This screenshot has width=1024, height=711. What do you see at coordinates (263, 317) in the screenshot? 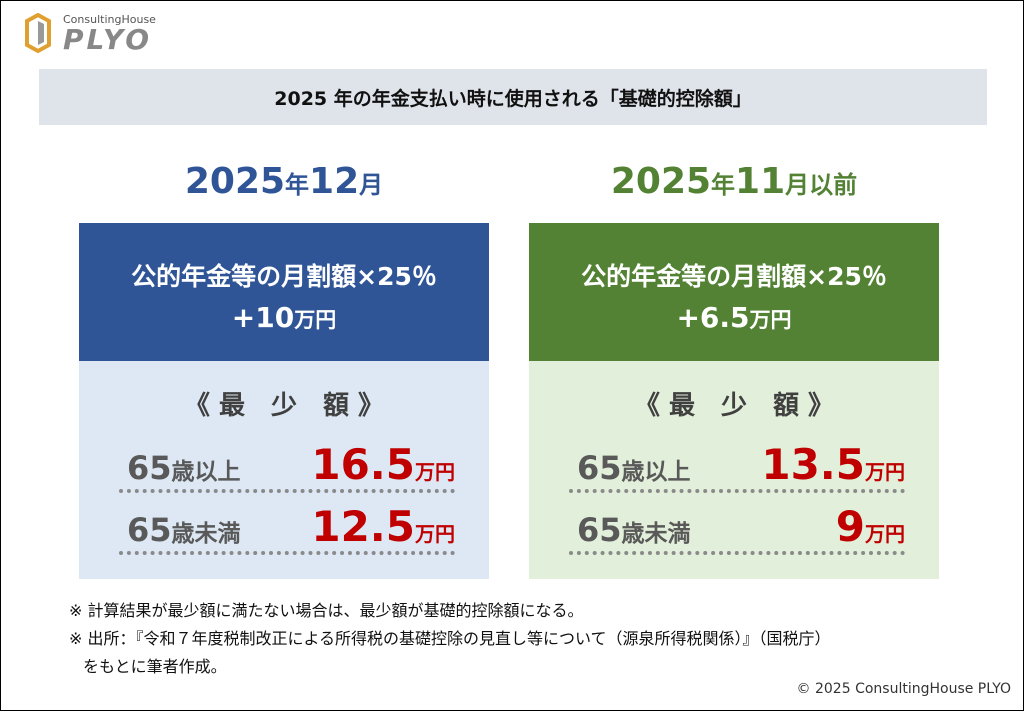
I see `formula-amount: +10` at bounding box center [263, 317].